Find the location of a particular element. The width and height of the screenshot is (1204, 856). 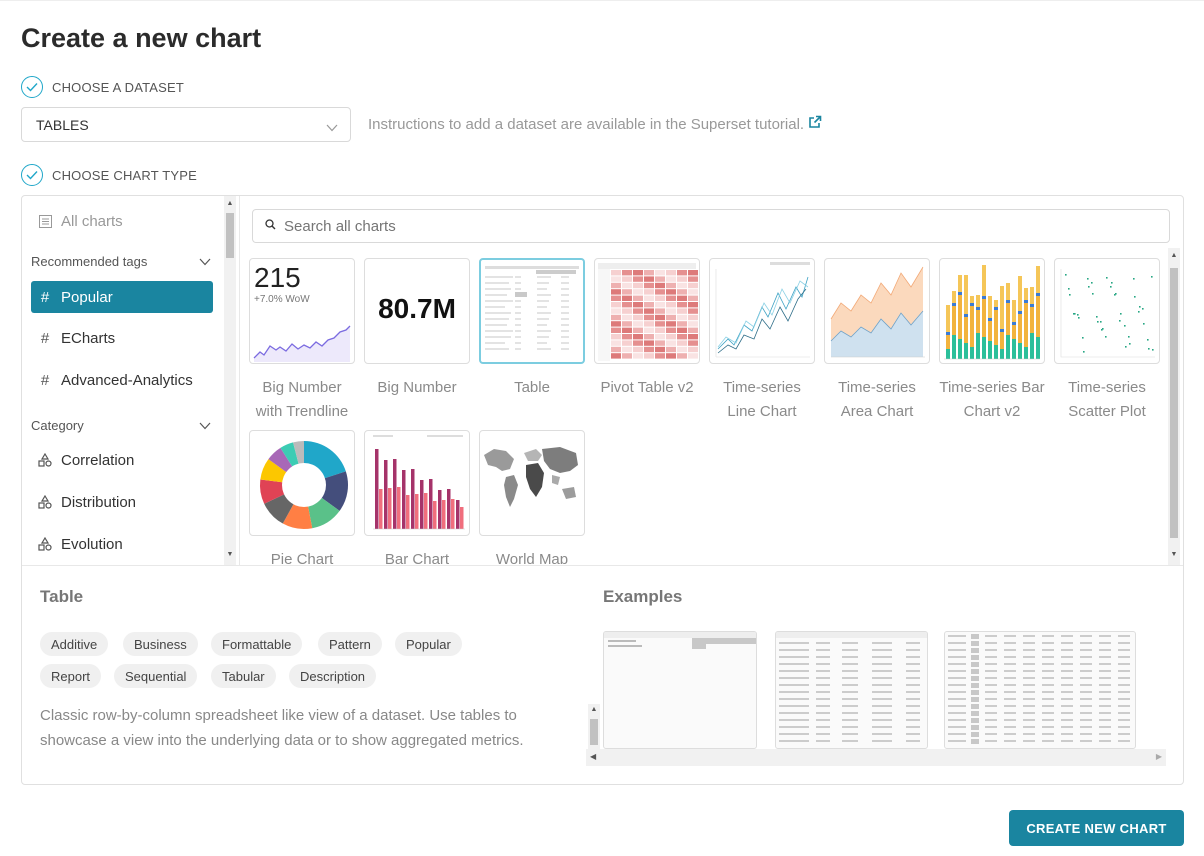

sidebar-item-all-charts: All charts is located at coordinates (122, 221).